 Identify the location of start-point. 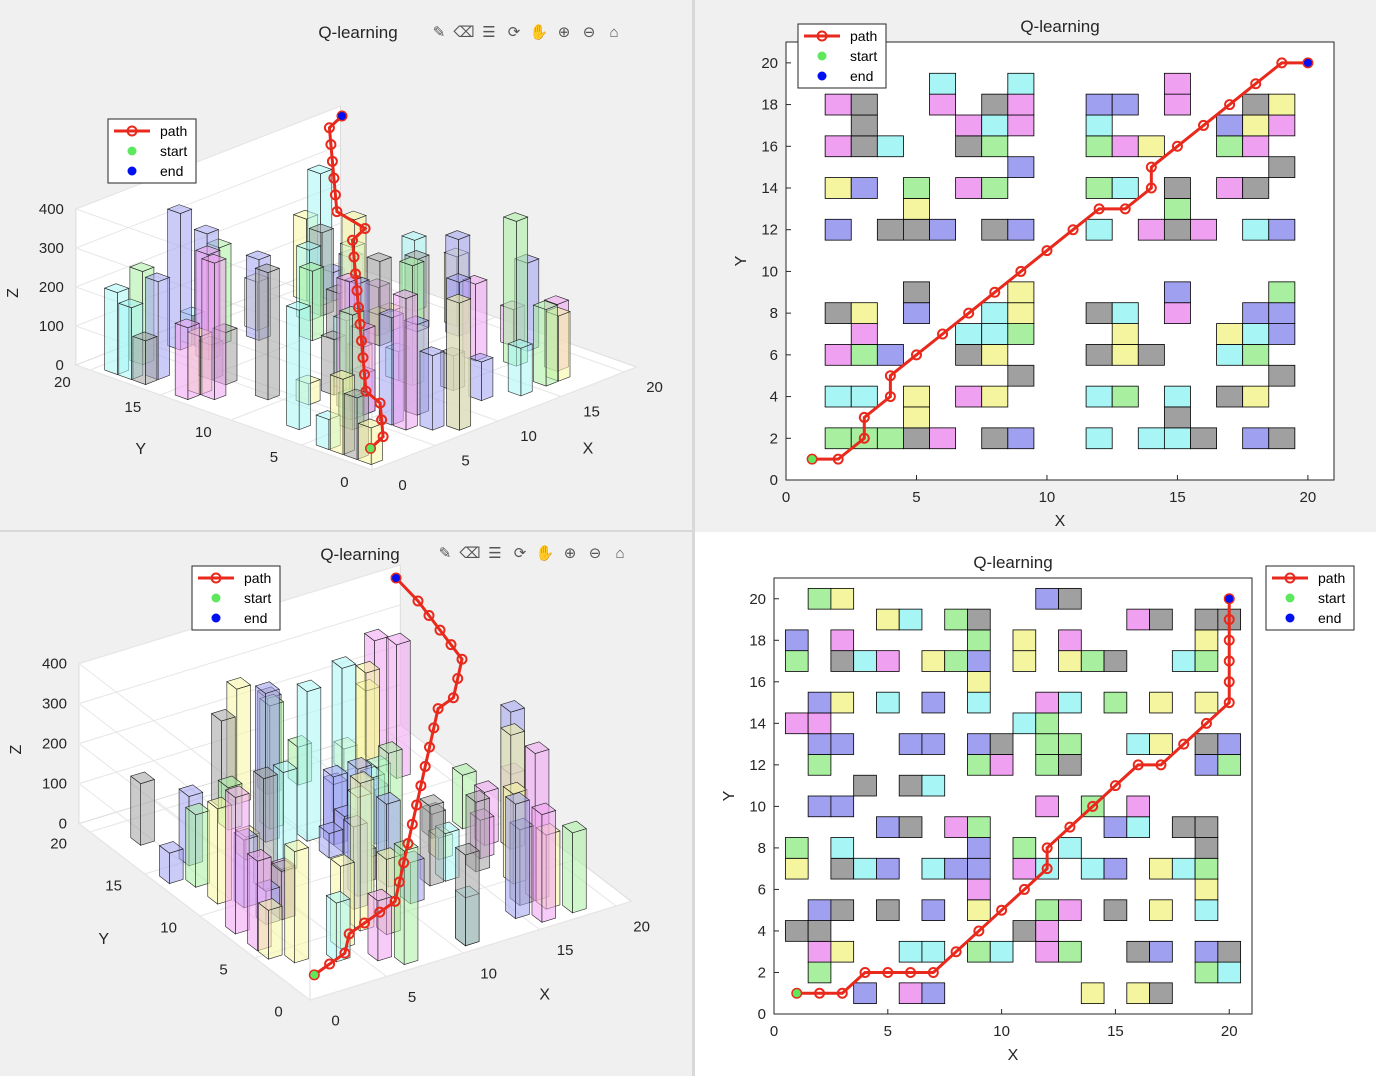
(314, 974).